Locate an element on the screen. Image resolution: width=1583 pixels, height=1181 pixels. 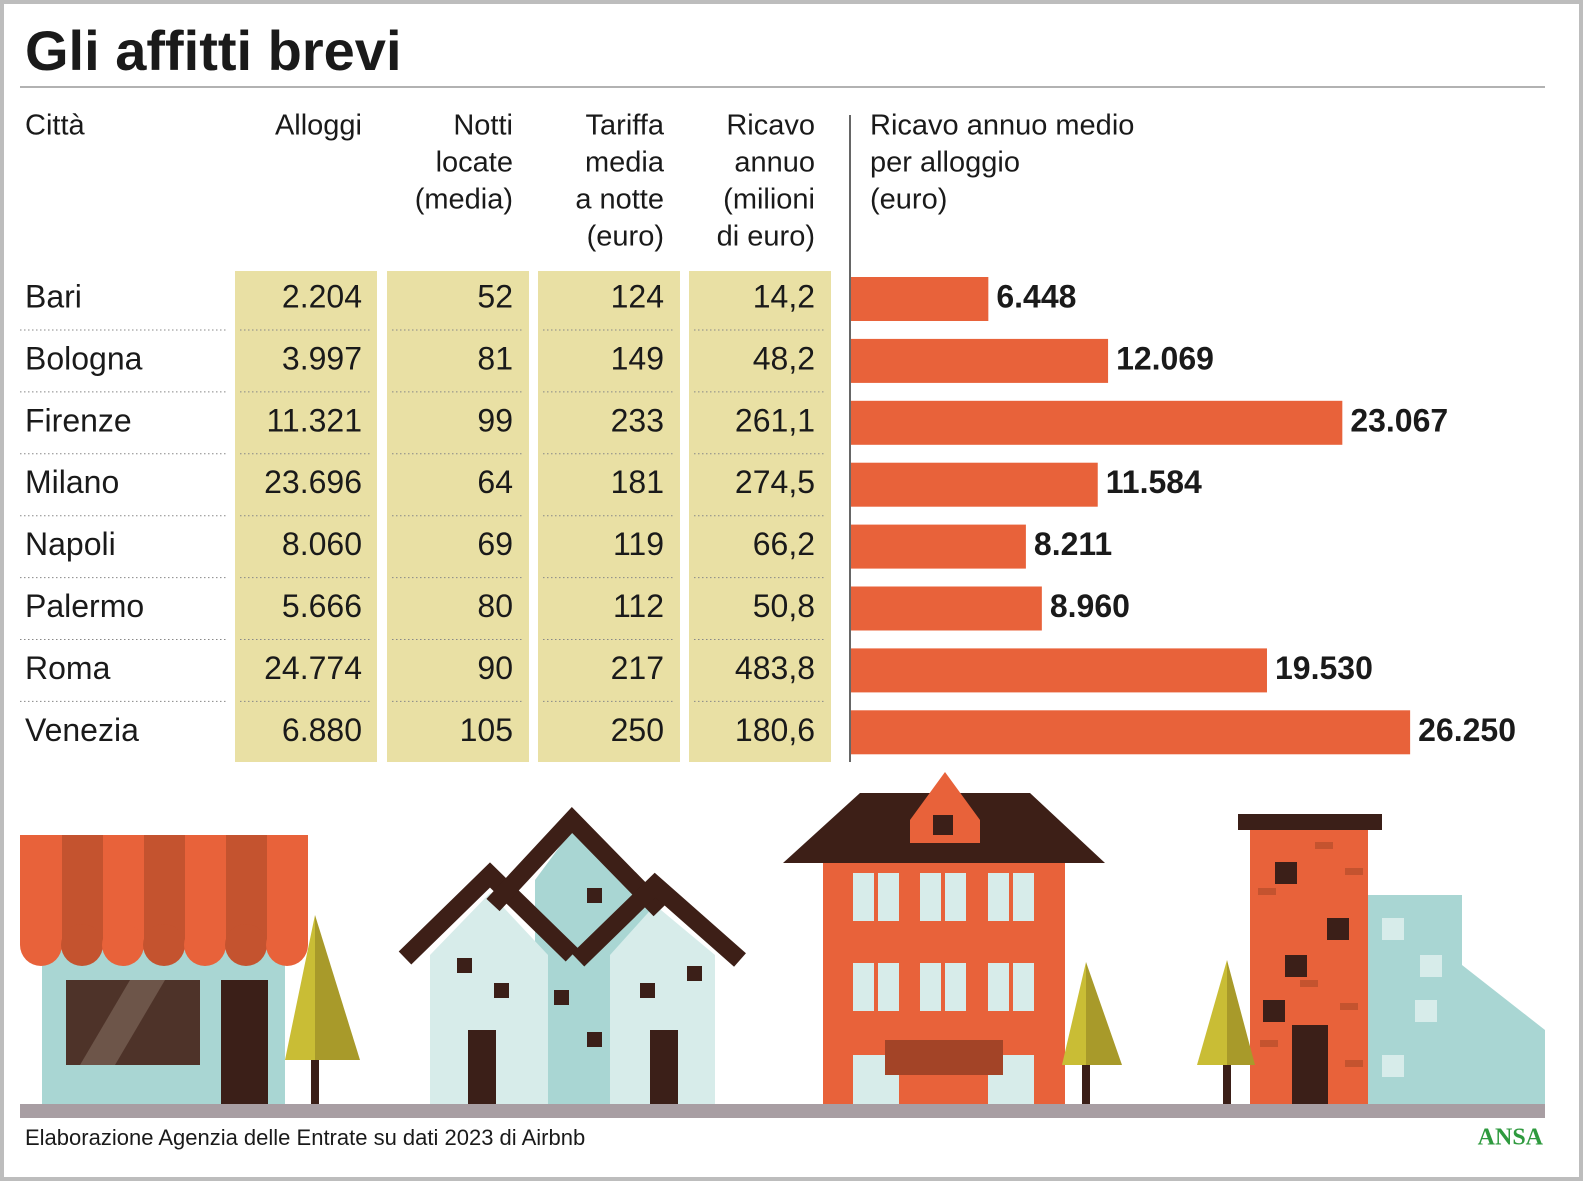
column-header: media is located at coordinates (625, 163).